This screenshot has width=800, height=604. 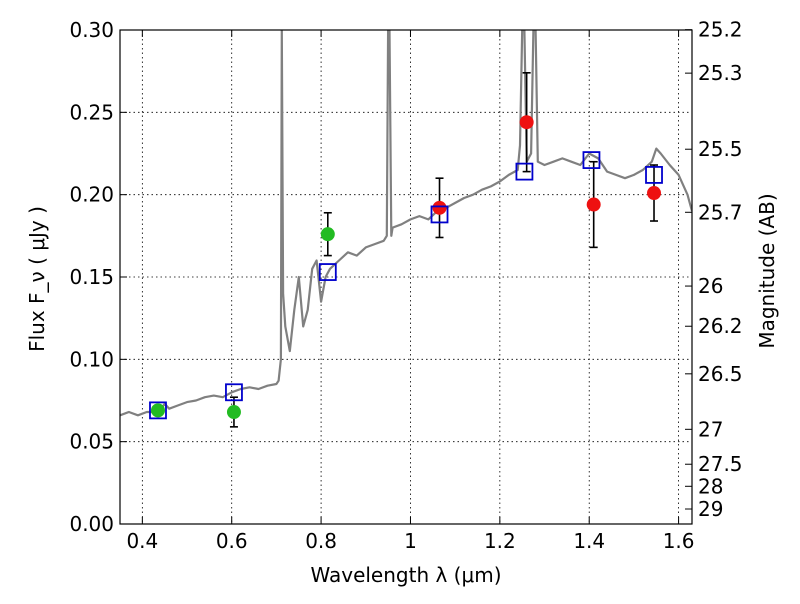 I want to click on y2-tick-label: 27, so click(x=710, y=429).